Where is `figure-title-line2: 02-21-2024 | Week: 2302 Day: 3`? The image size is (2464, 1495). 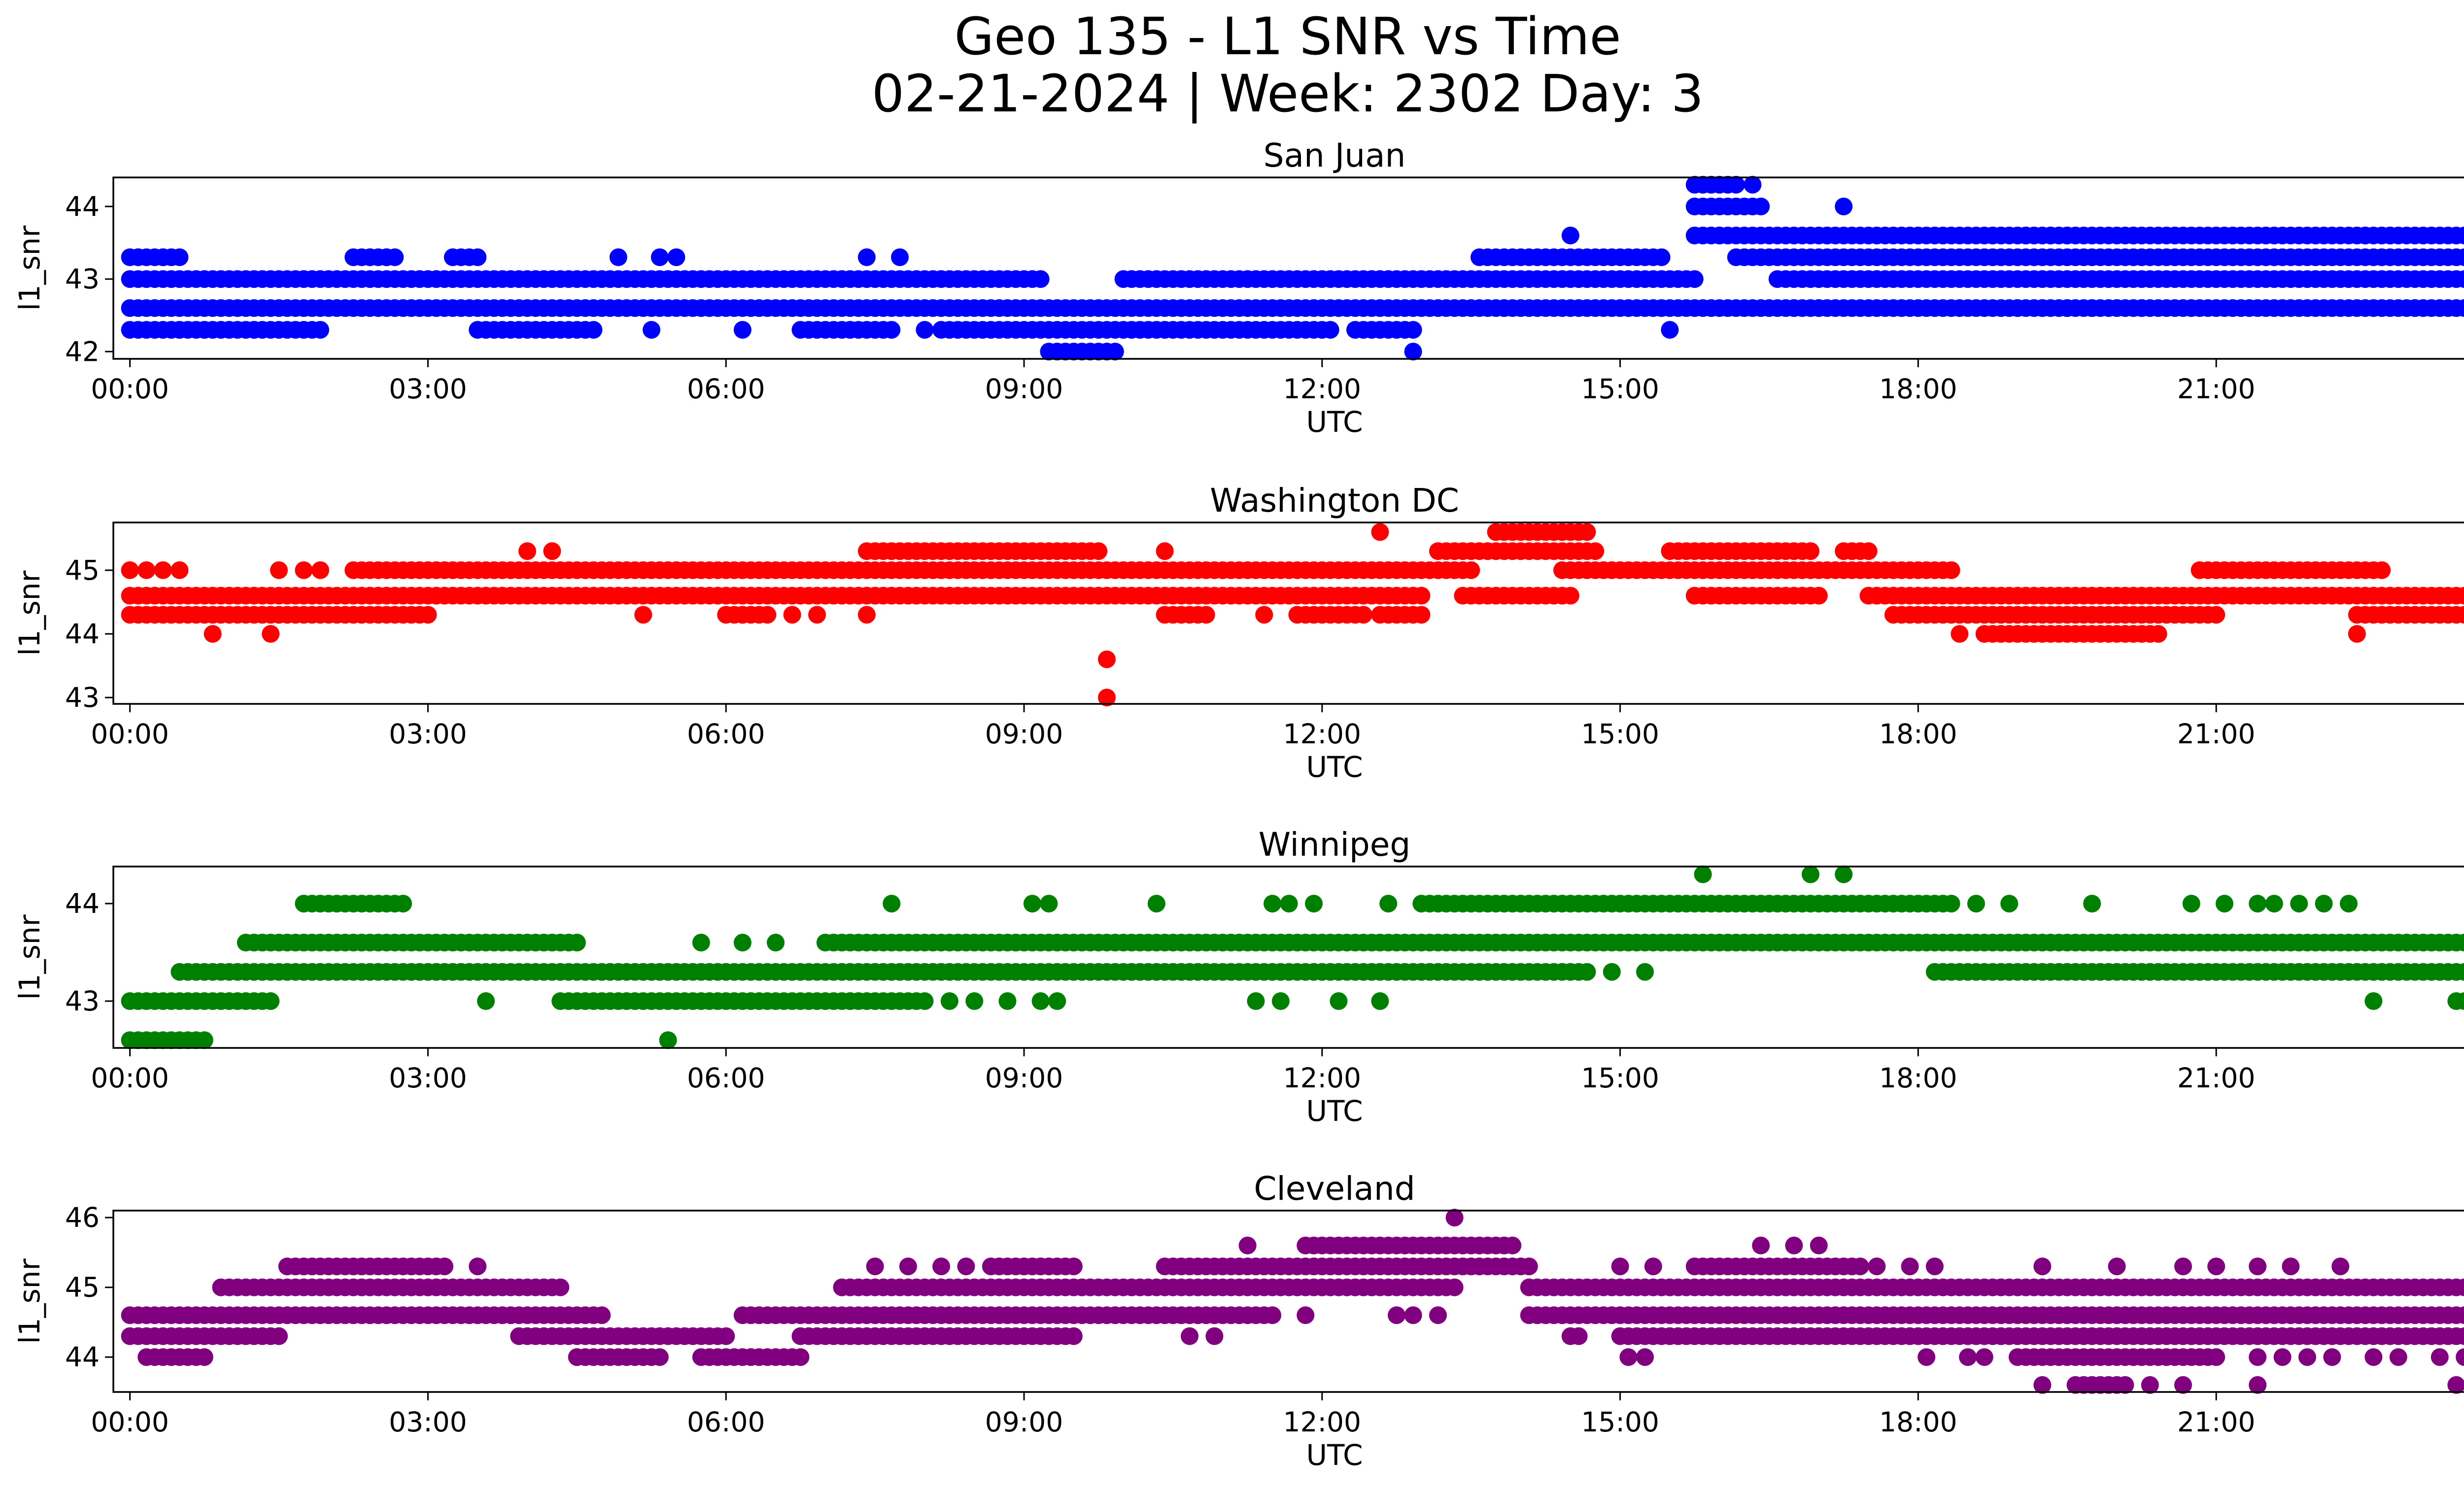
figure-title-line2: 02-21-2024 | Week: 2302 Day: 3 is located at coordinates (1288, 94).